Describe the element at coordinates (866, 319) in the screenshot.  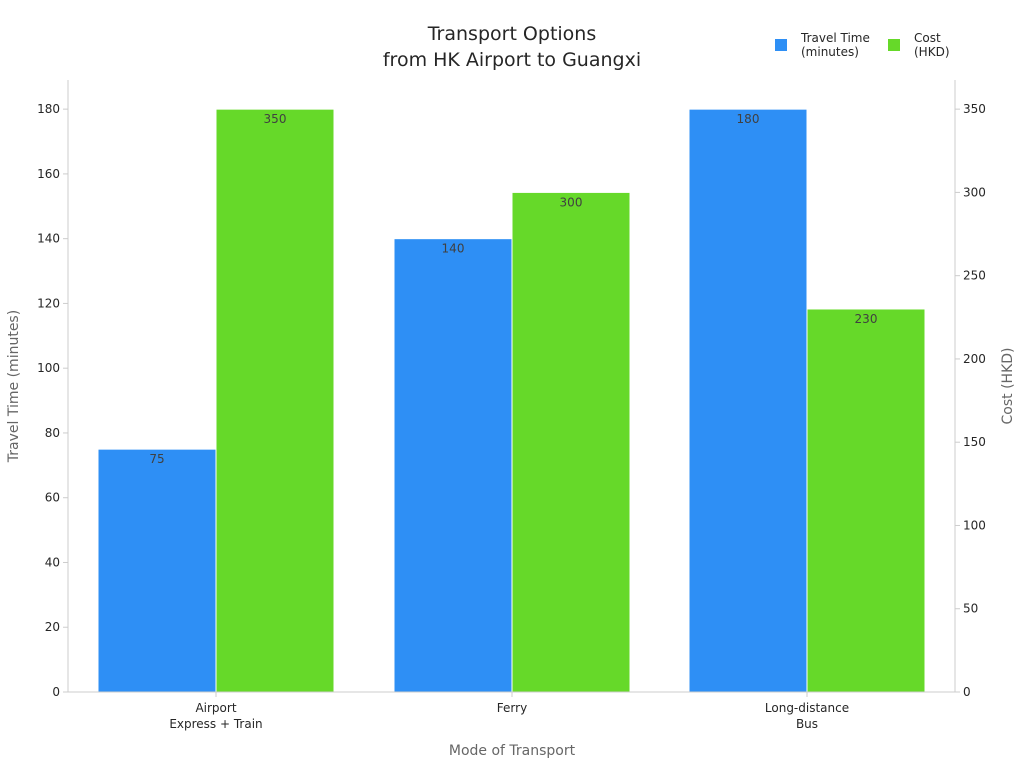
I see `data-label: 230` at that location.